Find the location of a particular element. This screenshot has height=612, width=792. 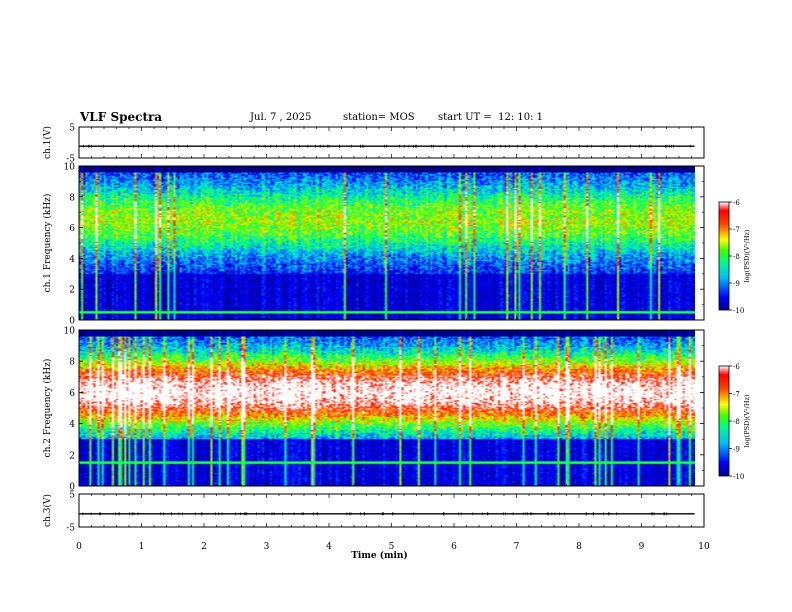

x-tick-label: 1 is located at coordinates (142, 547).